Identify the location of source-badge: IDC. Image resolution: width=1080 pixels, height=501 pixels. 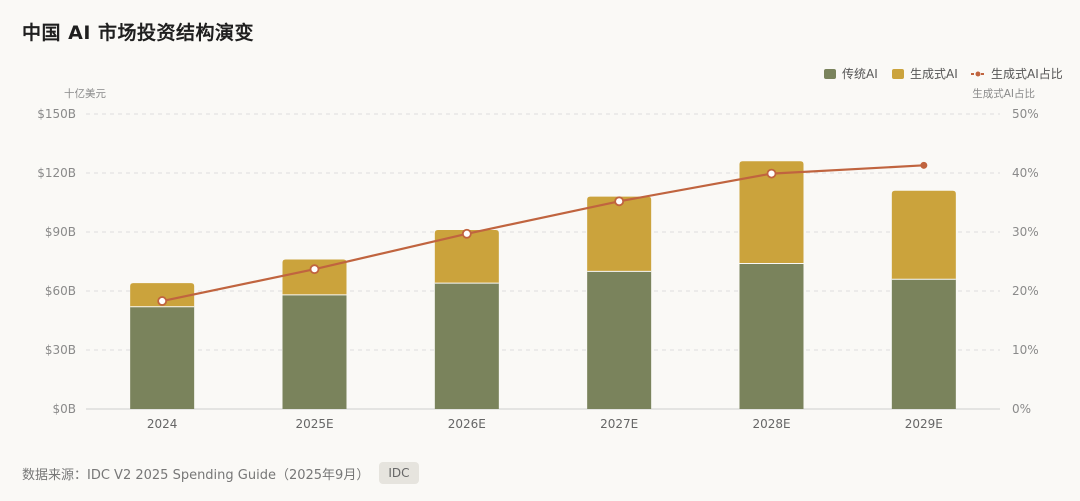
(399, 473).